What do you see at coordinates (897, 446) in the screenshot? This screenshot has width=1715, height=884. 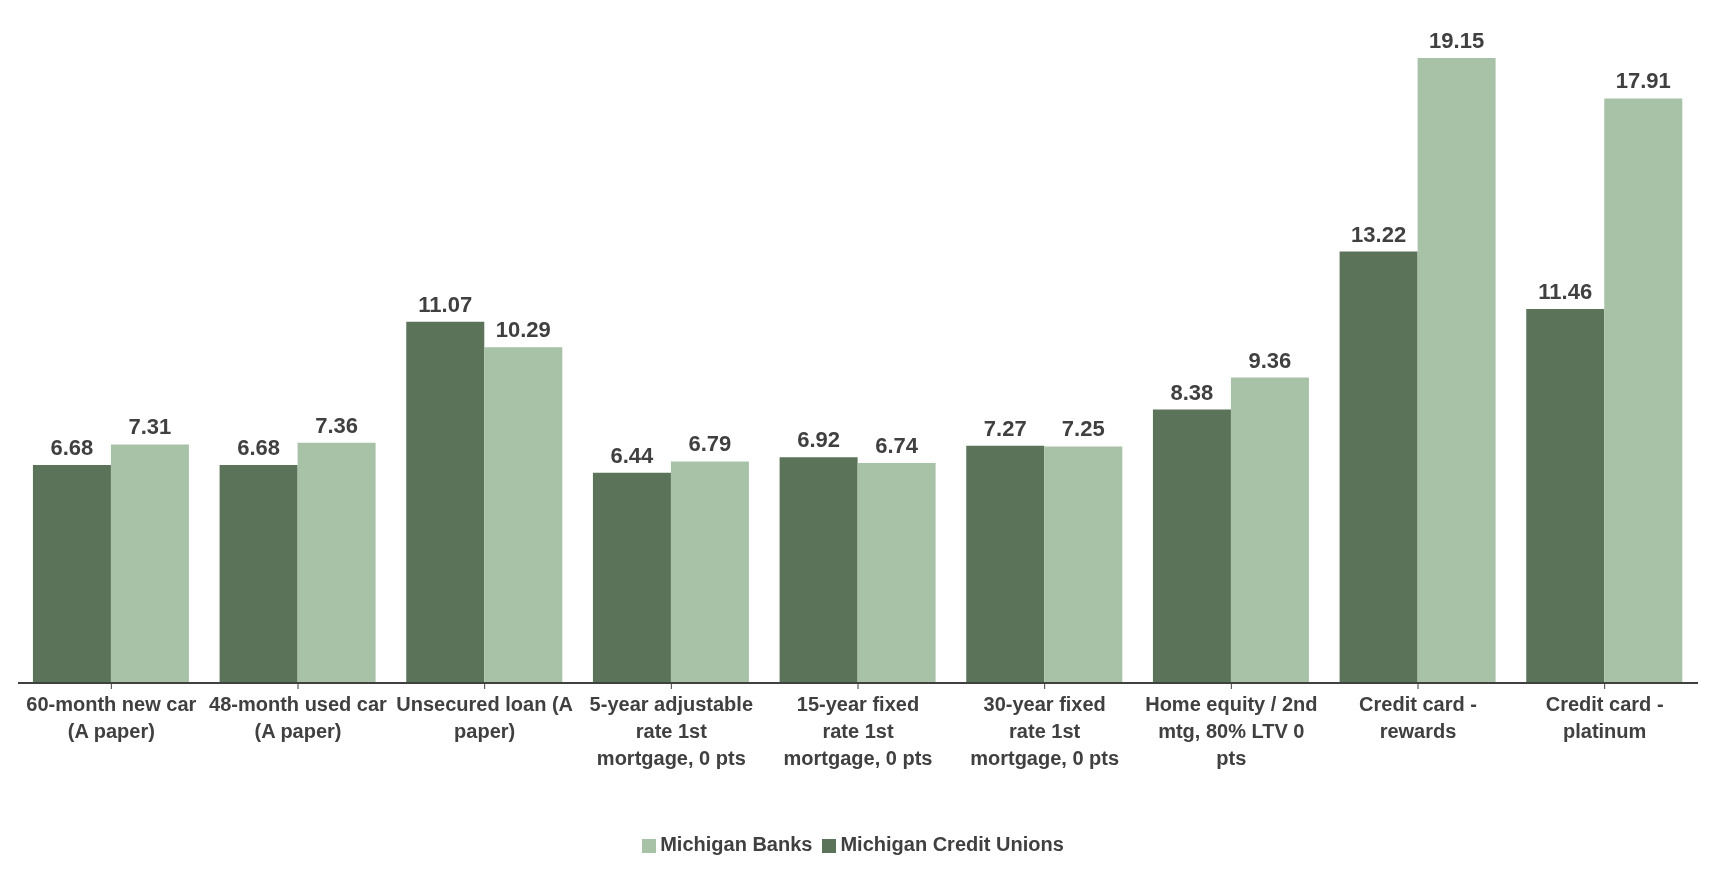 I see `data-label: 6.74` at bounding box center [897, 446].